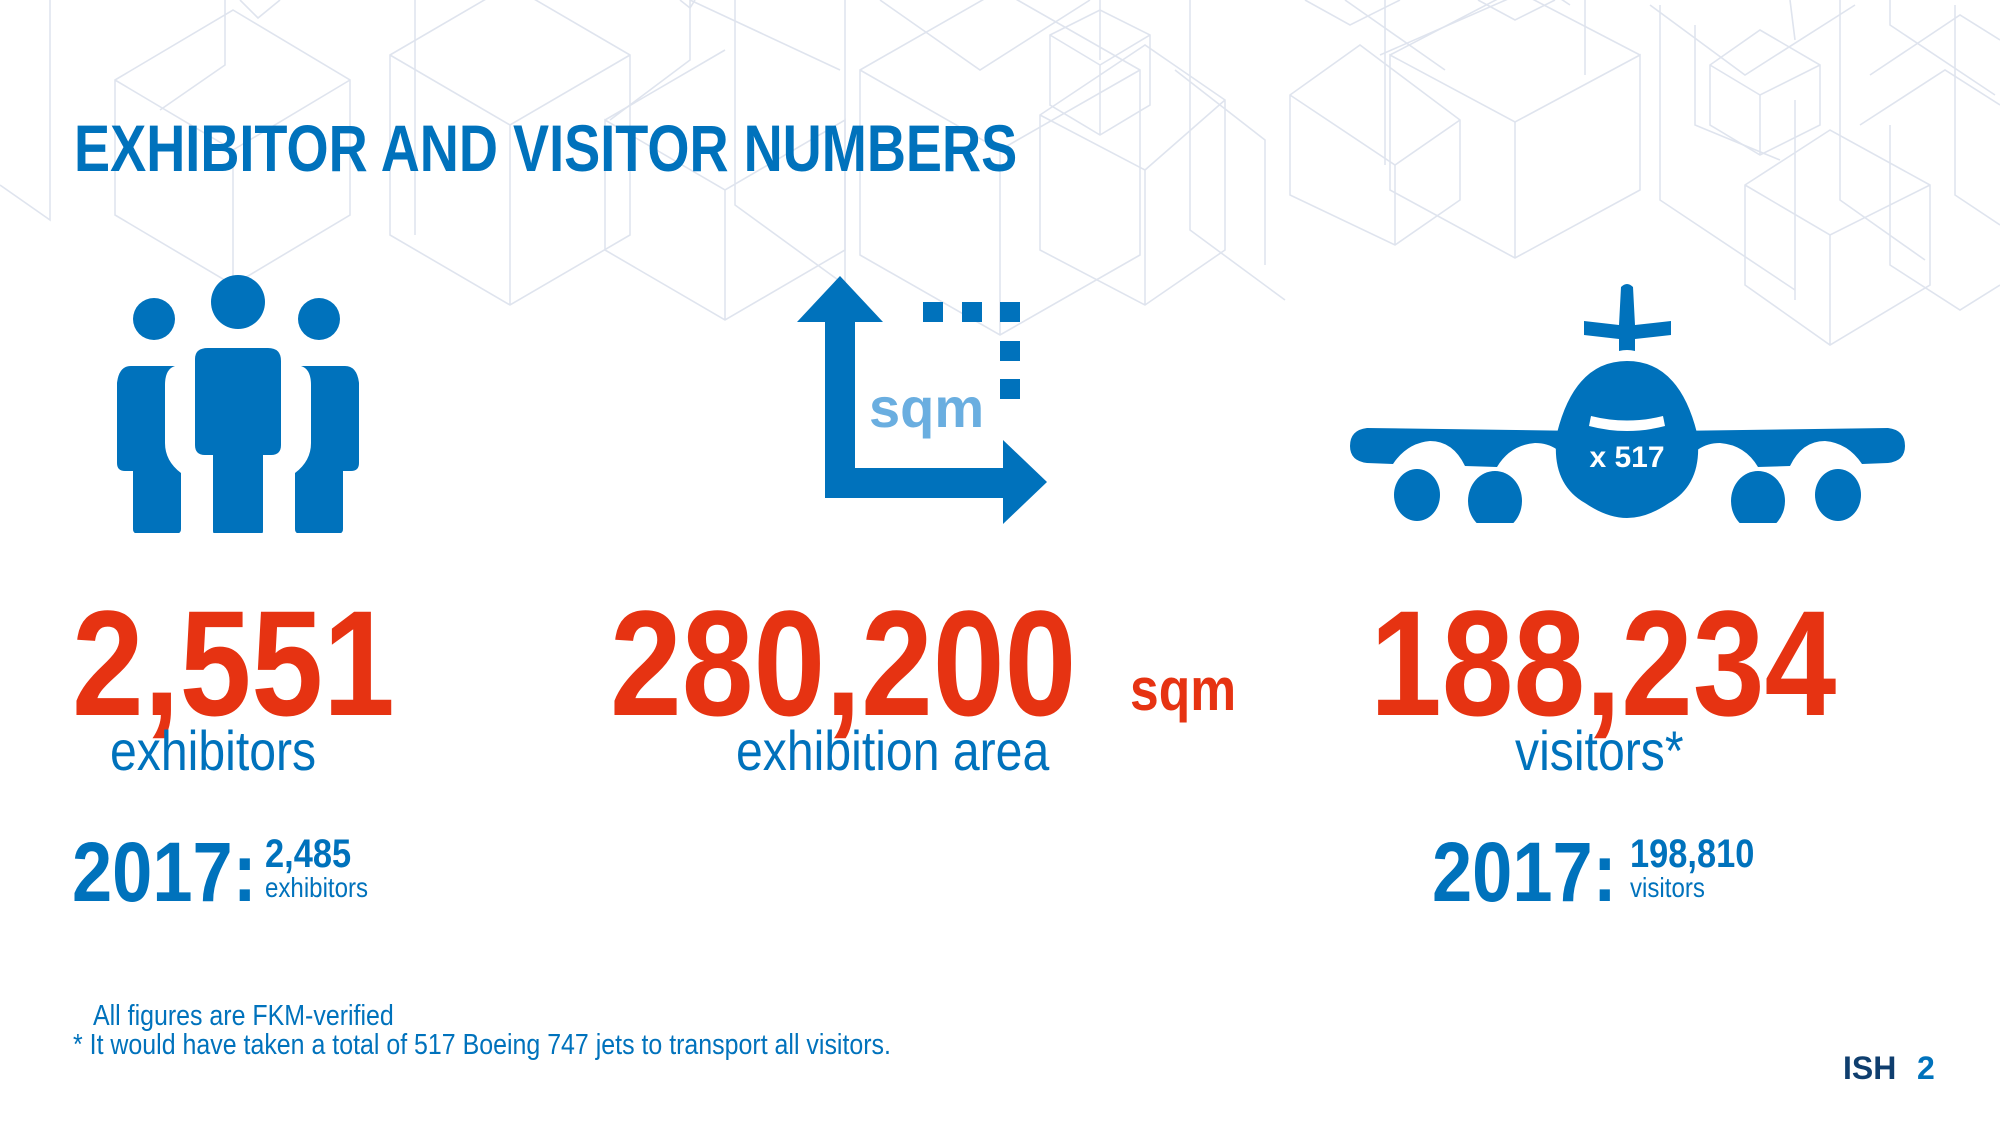 The image size is (2000, 1125). Describe the element at coordinates (1870, 1068) in the screenshot. I see `brand-logo-text: ISH` at that location.